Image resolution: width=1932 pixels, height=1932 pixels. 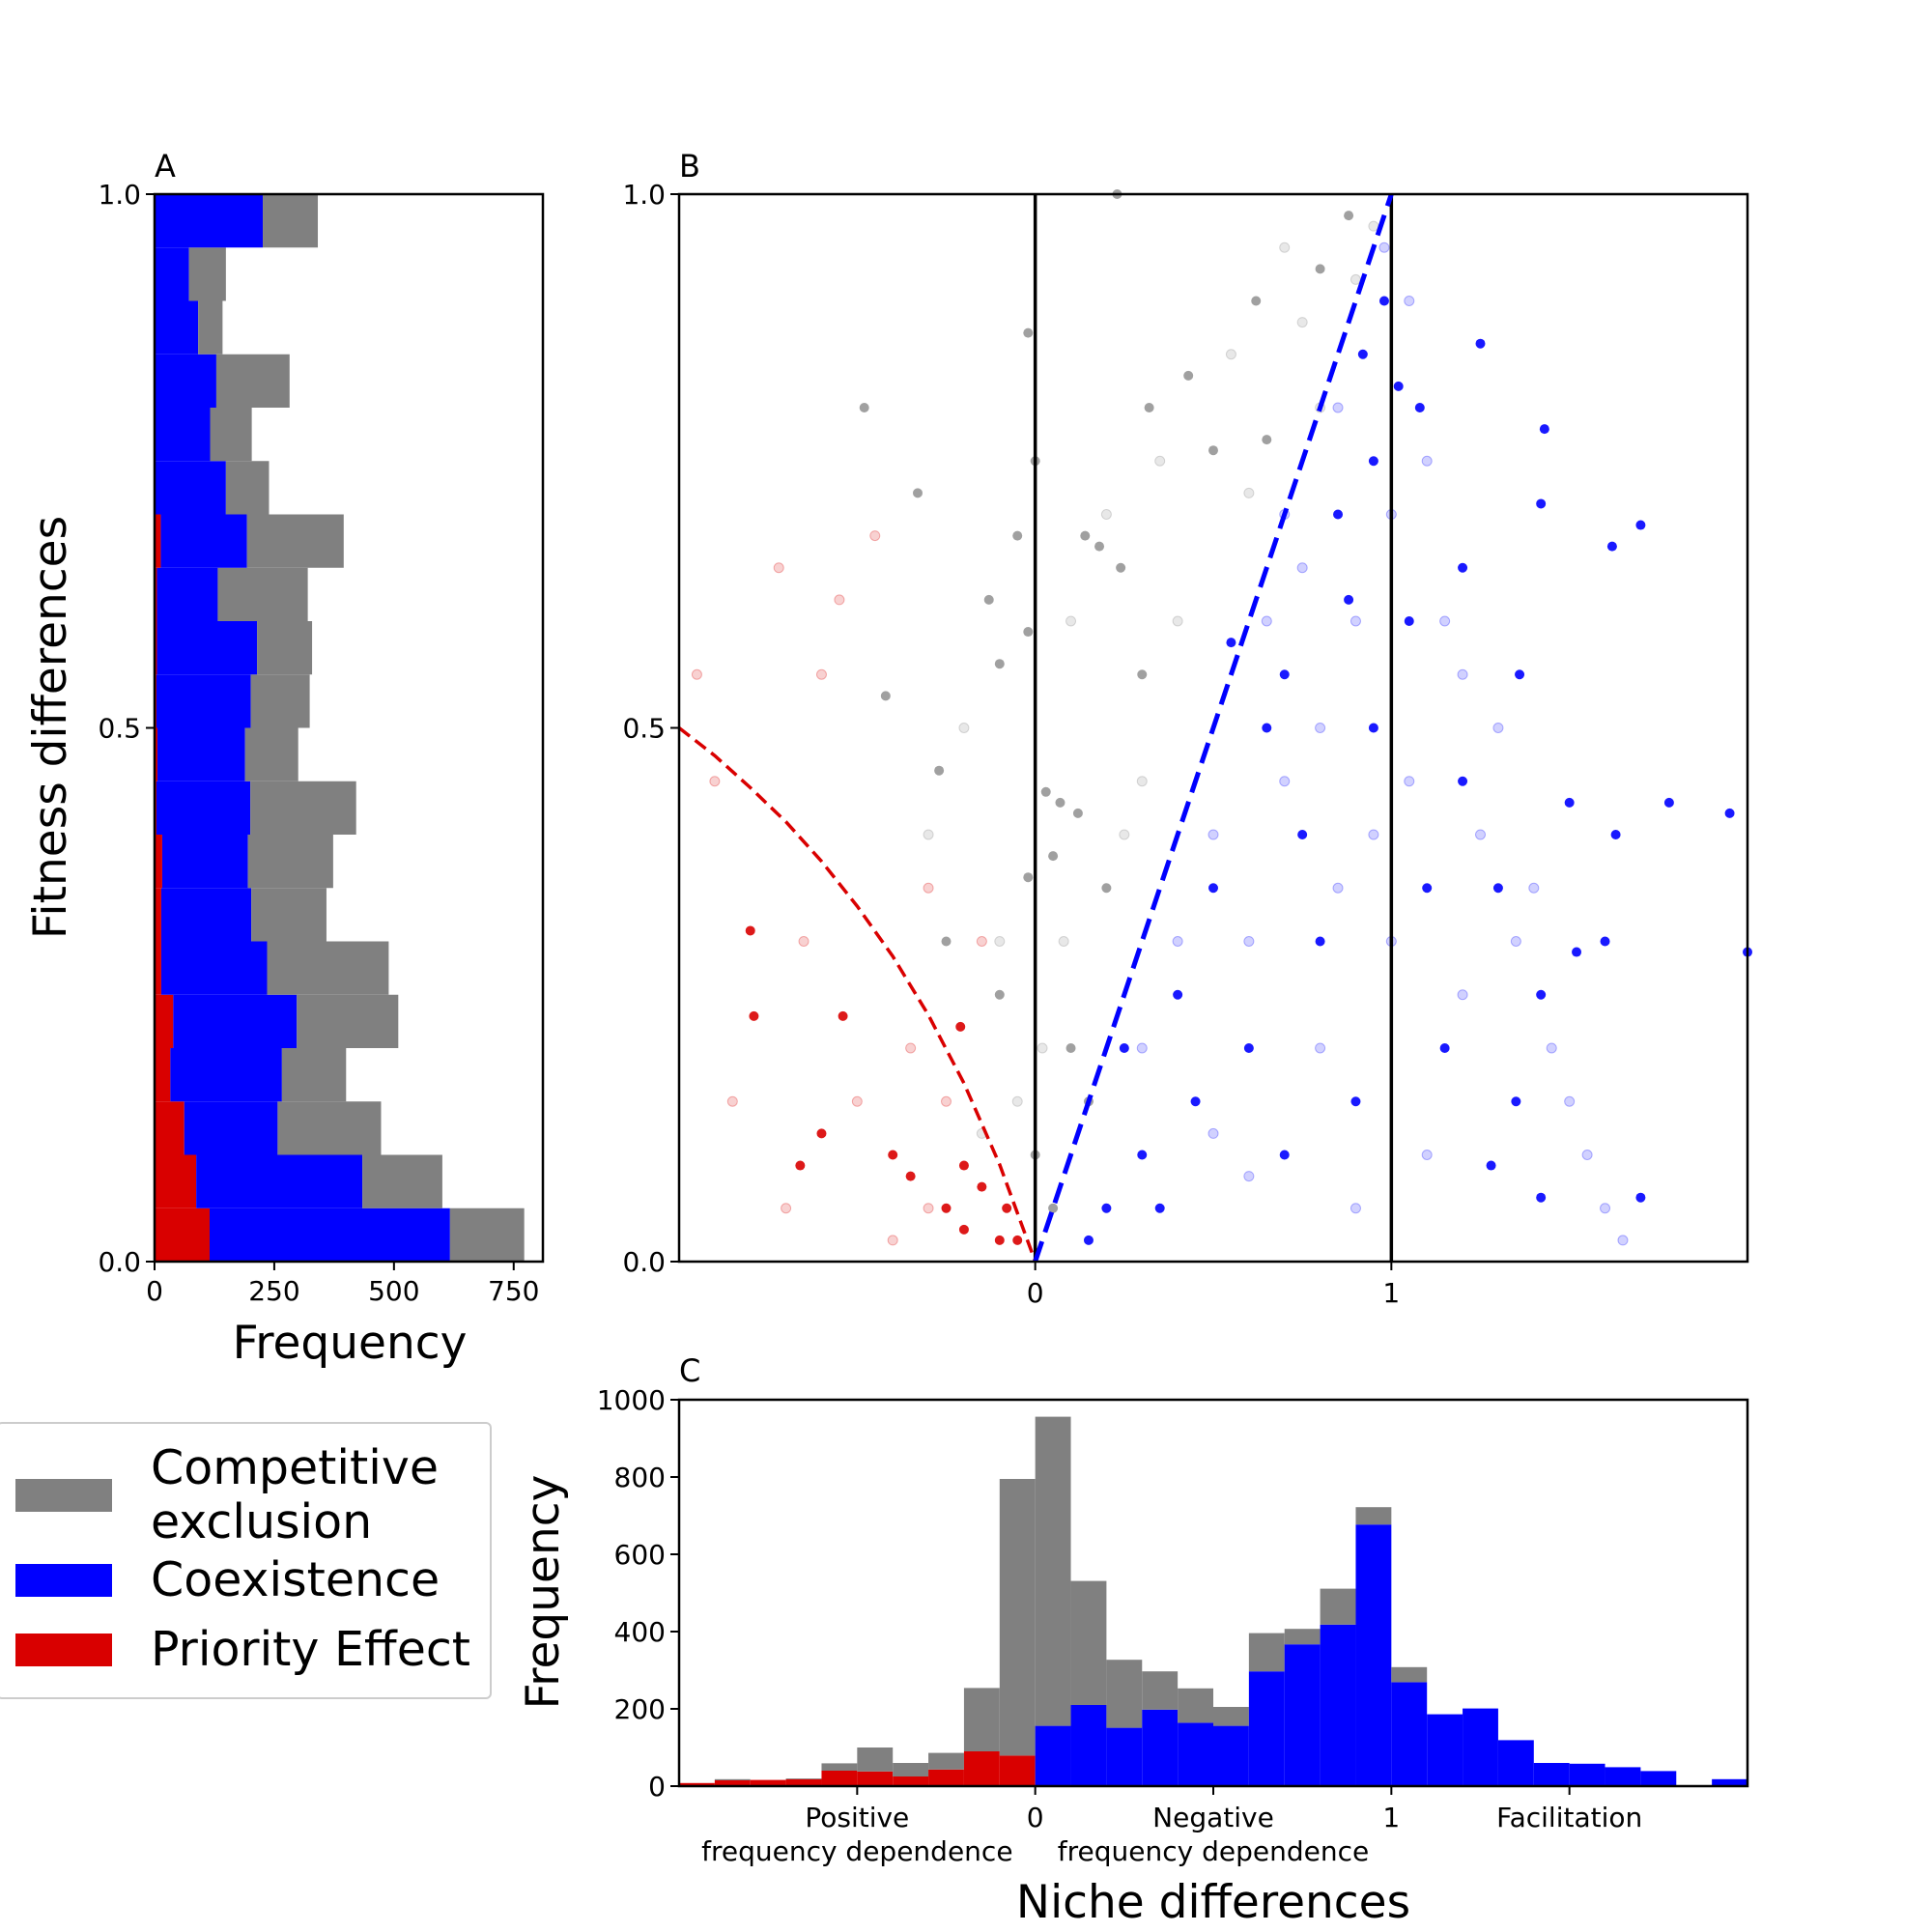 I want to click on panel-a-xlabel: Frequency, so click(x=350, y=1343).